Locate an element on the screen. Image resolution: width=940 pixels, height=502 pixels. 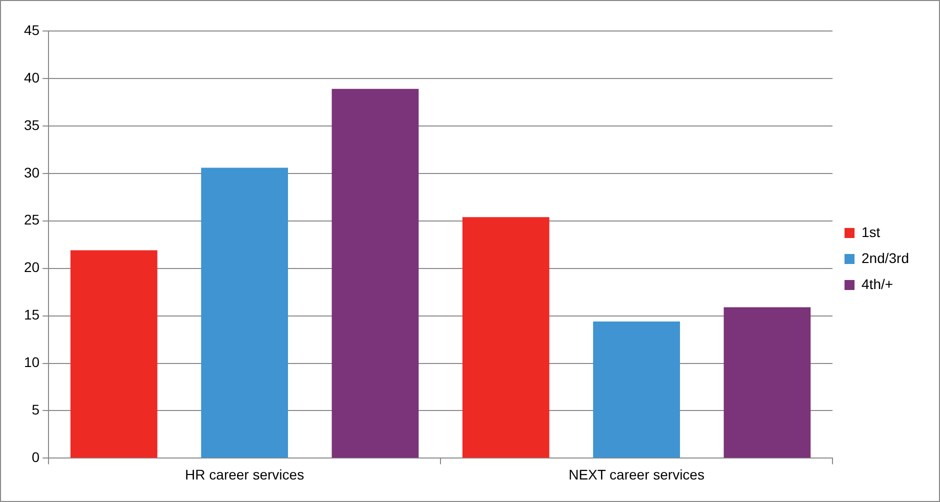
y-tick-label: 40 is located at coordinates (32, 77).